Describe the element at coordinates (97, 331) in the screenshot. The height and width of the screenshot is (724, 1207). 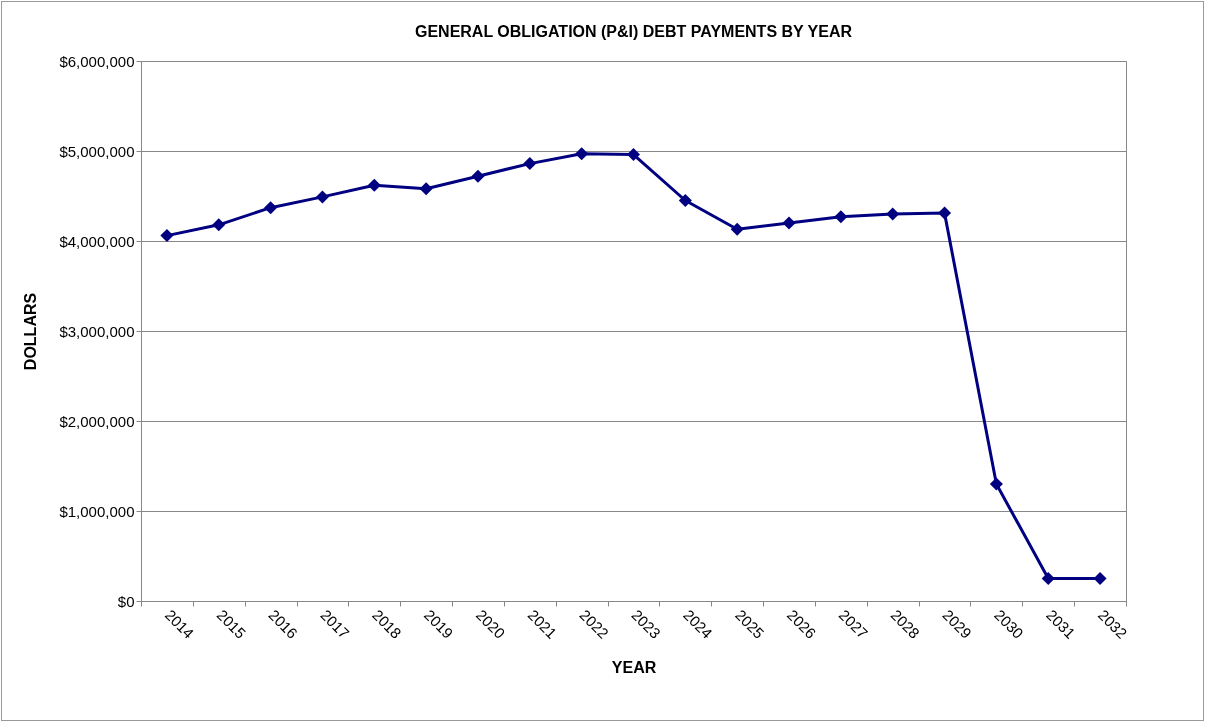
I see `y-tick-label: $3,000,000` at that location.